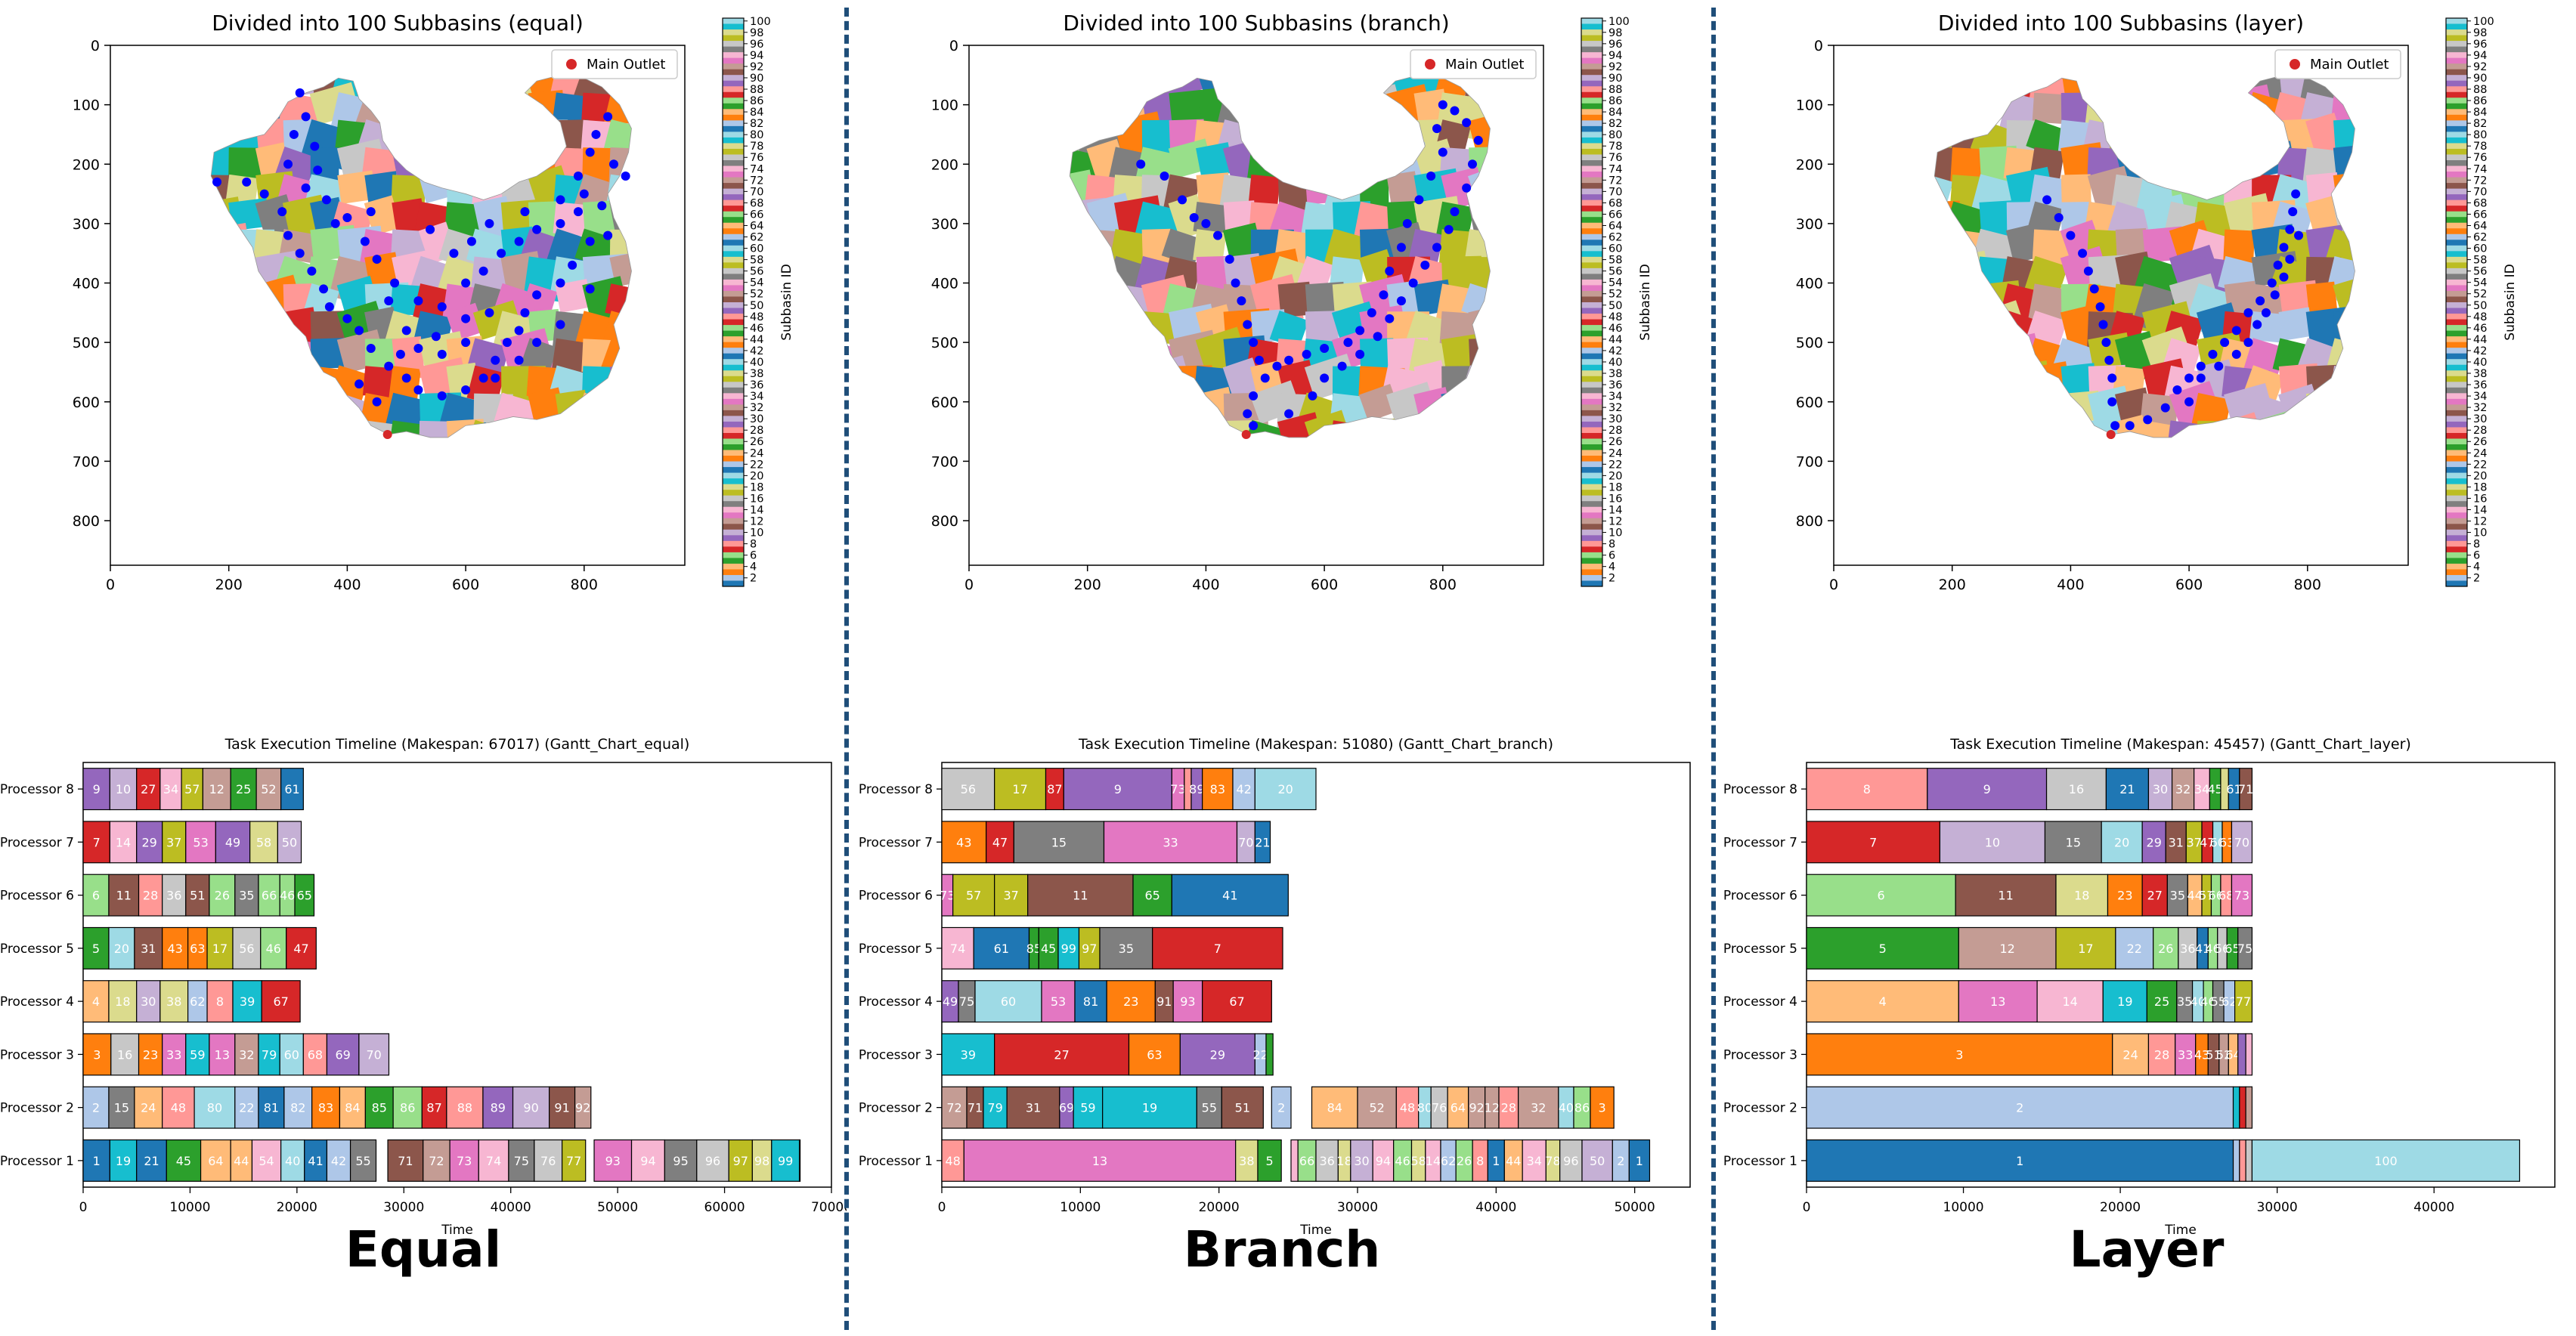  What do you see at coordinates (1418, 1161) in the screenshot?
I see `task-label: 58` at bounding box center [1418, 1161].